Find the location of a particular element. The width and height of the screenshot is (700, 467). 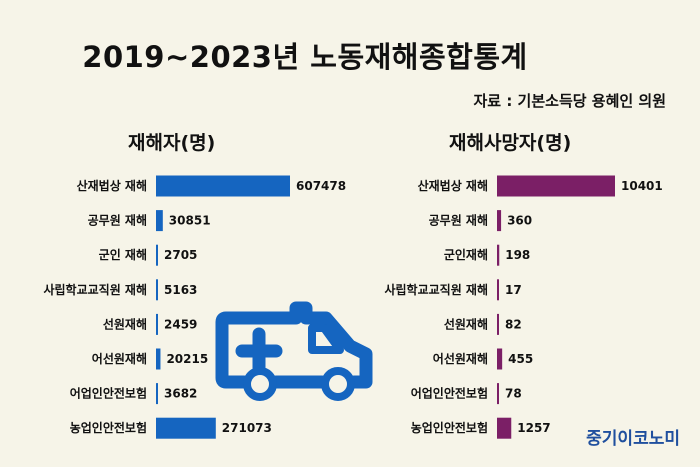

value-label: 10401 is located at coordinates (642, 186).